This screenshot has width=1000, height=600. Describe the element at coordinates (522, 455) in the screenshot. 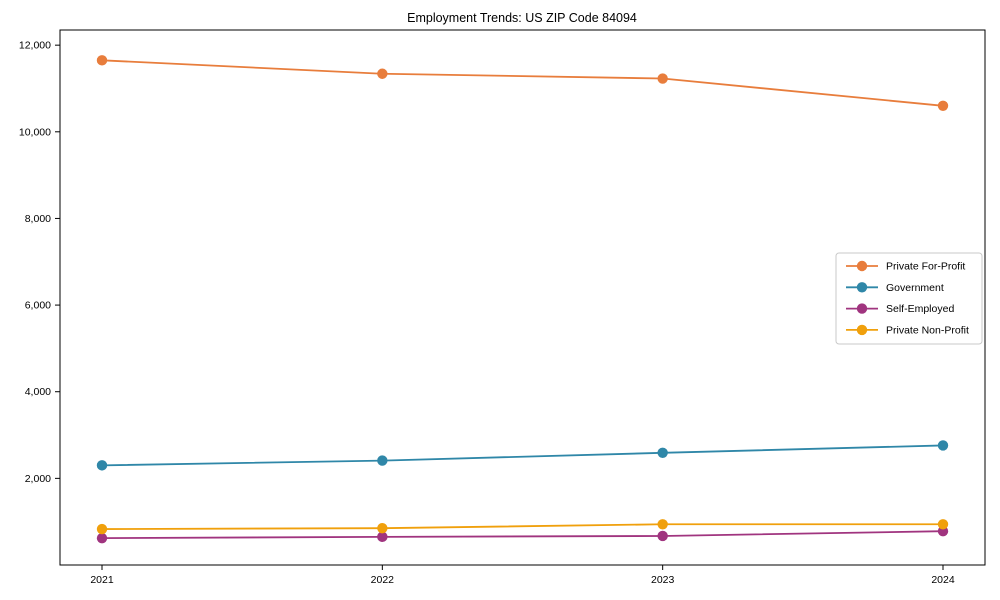

I see `series-line-government` at that location.